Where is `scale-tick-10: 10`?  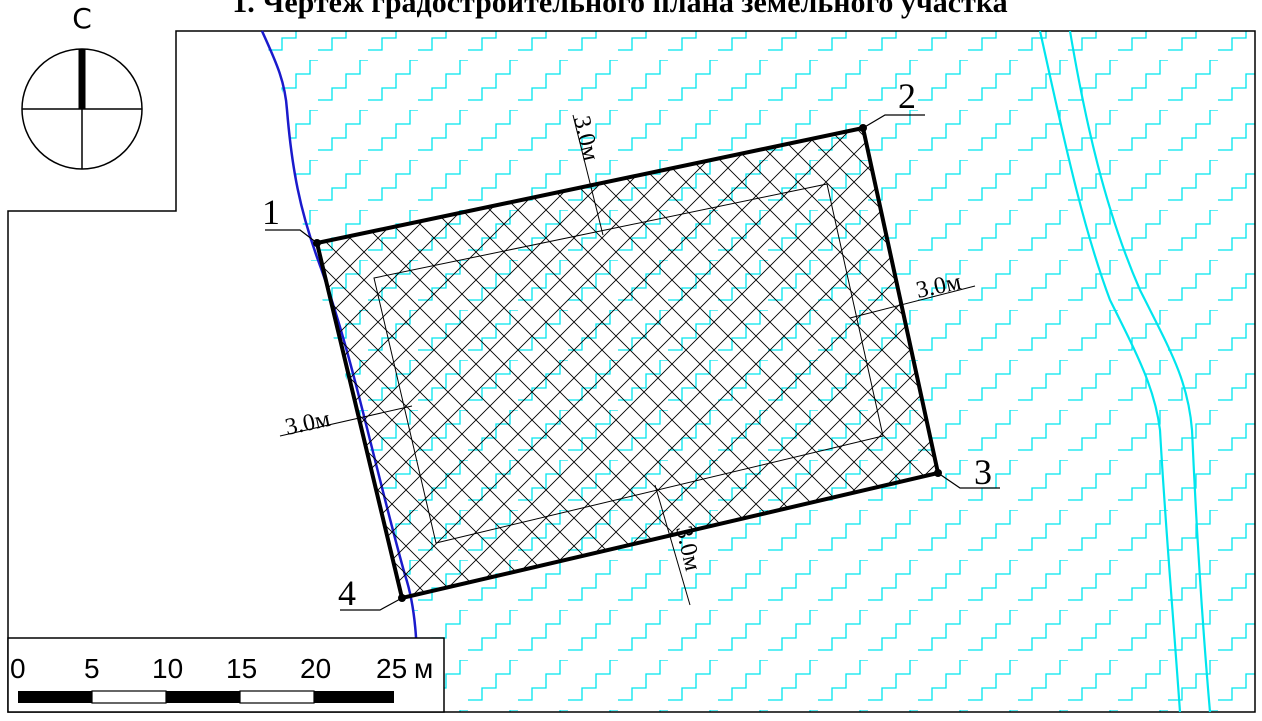 scale-tick-10: 10 is located at coordinates (167, 668).